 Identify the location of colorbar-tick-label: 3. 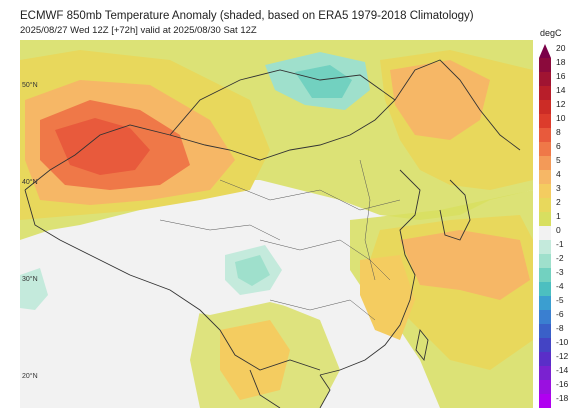
(558, 188).